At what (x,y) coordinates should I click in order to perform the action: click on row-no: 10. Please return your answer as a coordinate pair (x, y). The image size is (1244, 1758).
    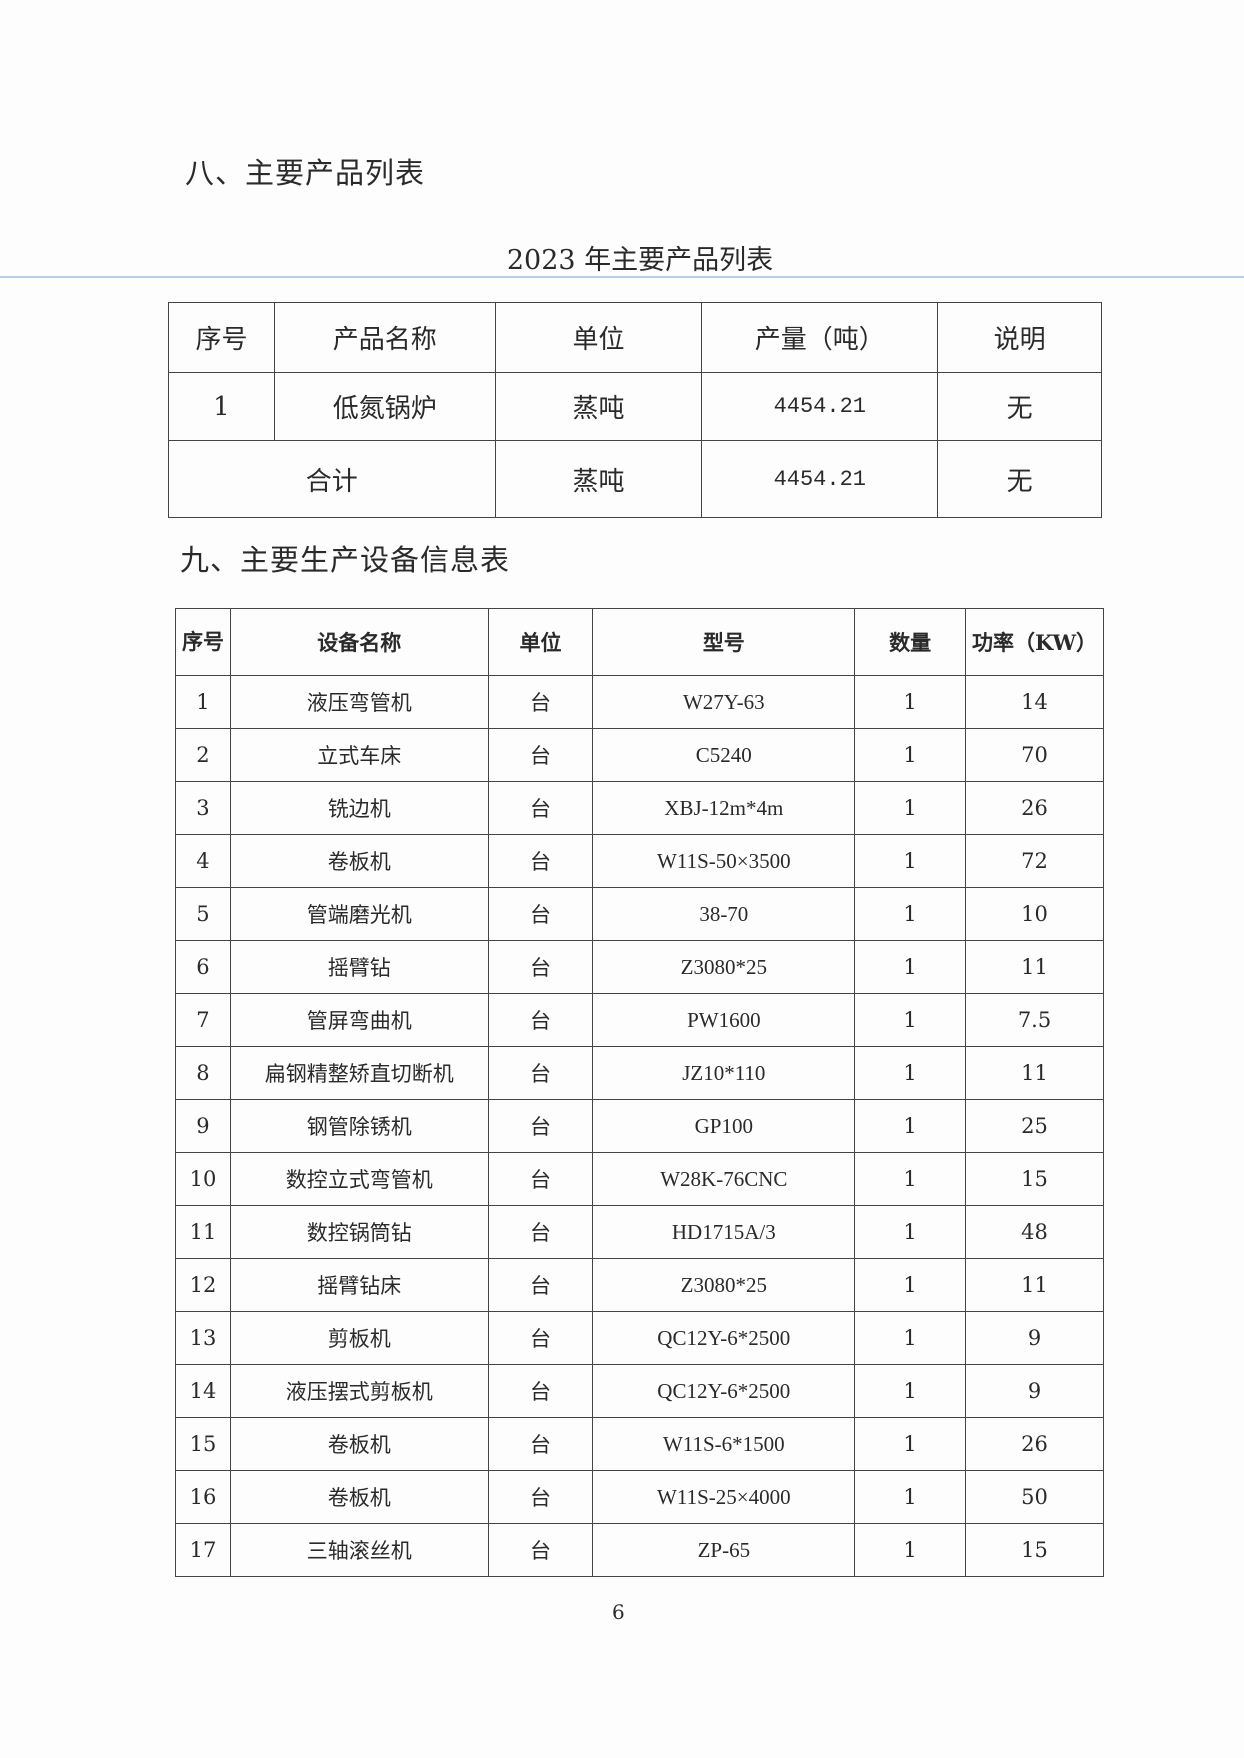
    Looking at the image, I should click on (203, 1179).